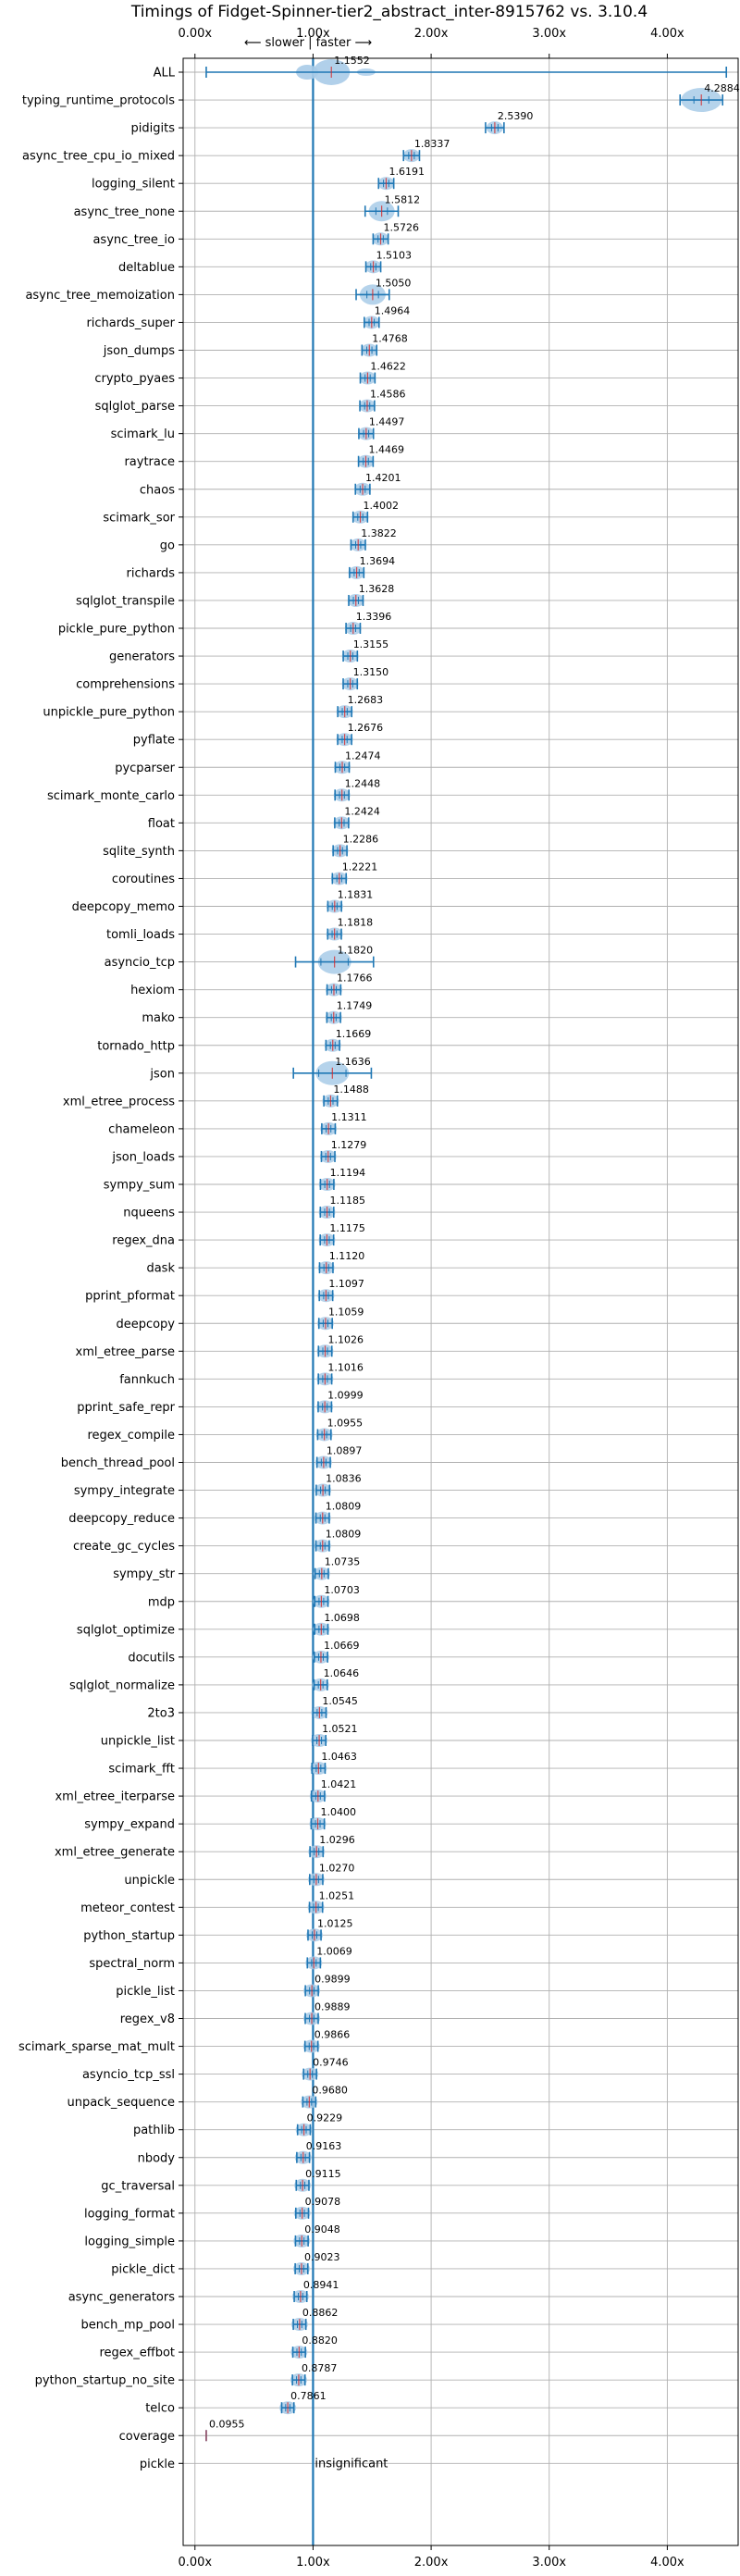 The image size is (740, 2576). What do you see at coordinates (346, 1312) in the screenshot?
I see `value-label: 1.1059` at bounding box center [346, 1312].